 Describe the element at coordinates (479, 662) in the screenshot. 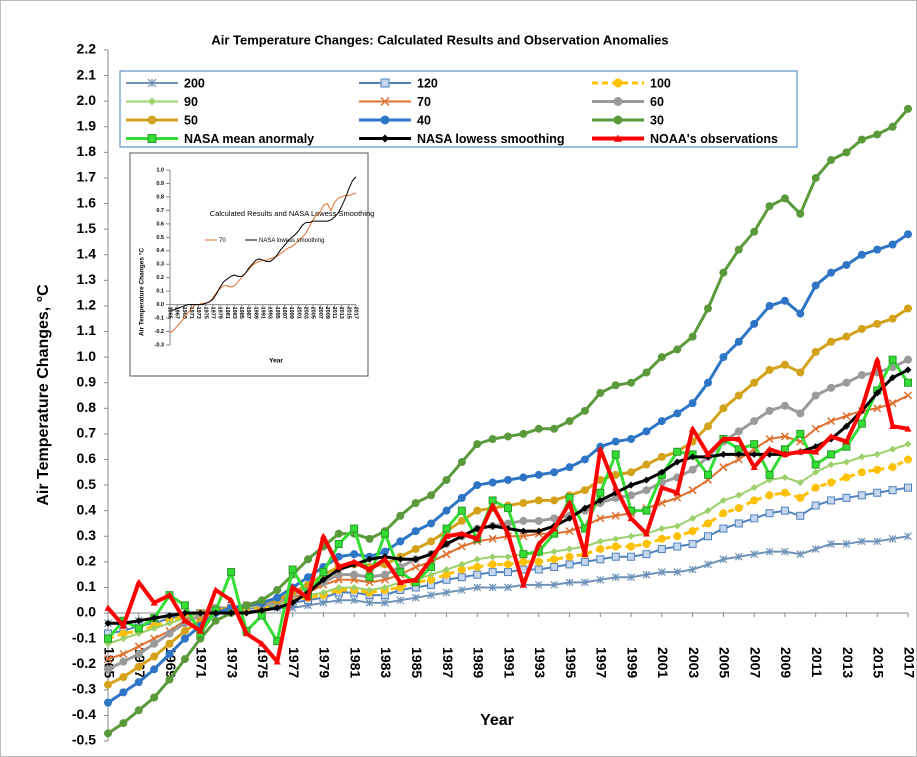

I see `x-tick-label: 1989` at that location.